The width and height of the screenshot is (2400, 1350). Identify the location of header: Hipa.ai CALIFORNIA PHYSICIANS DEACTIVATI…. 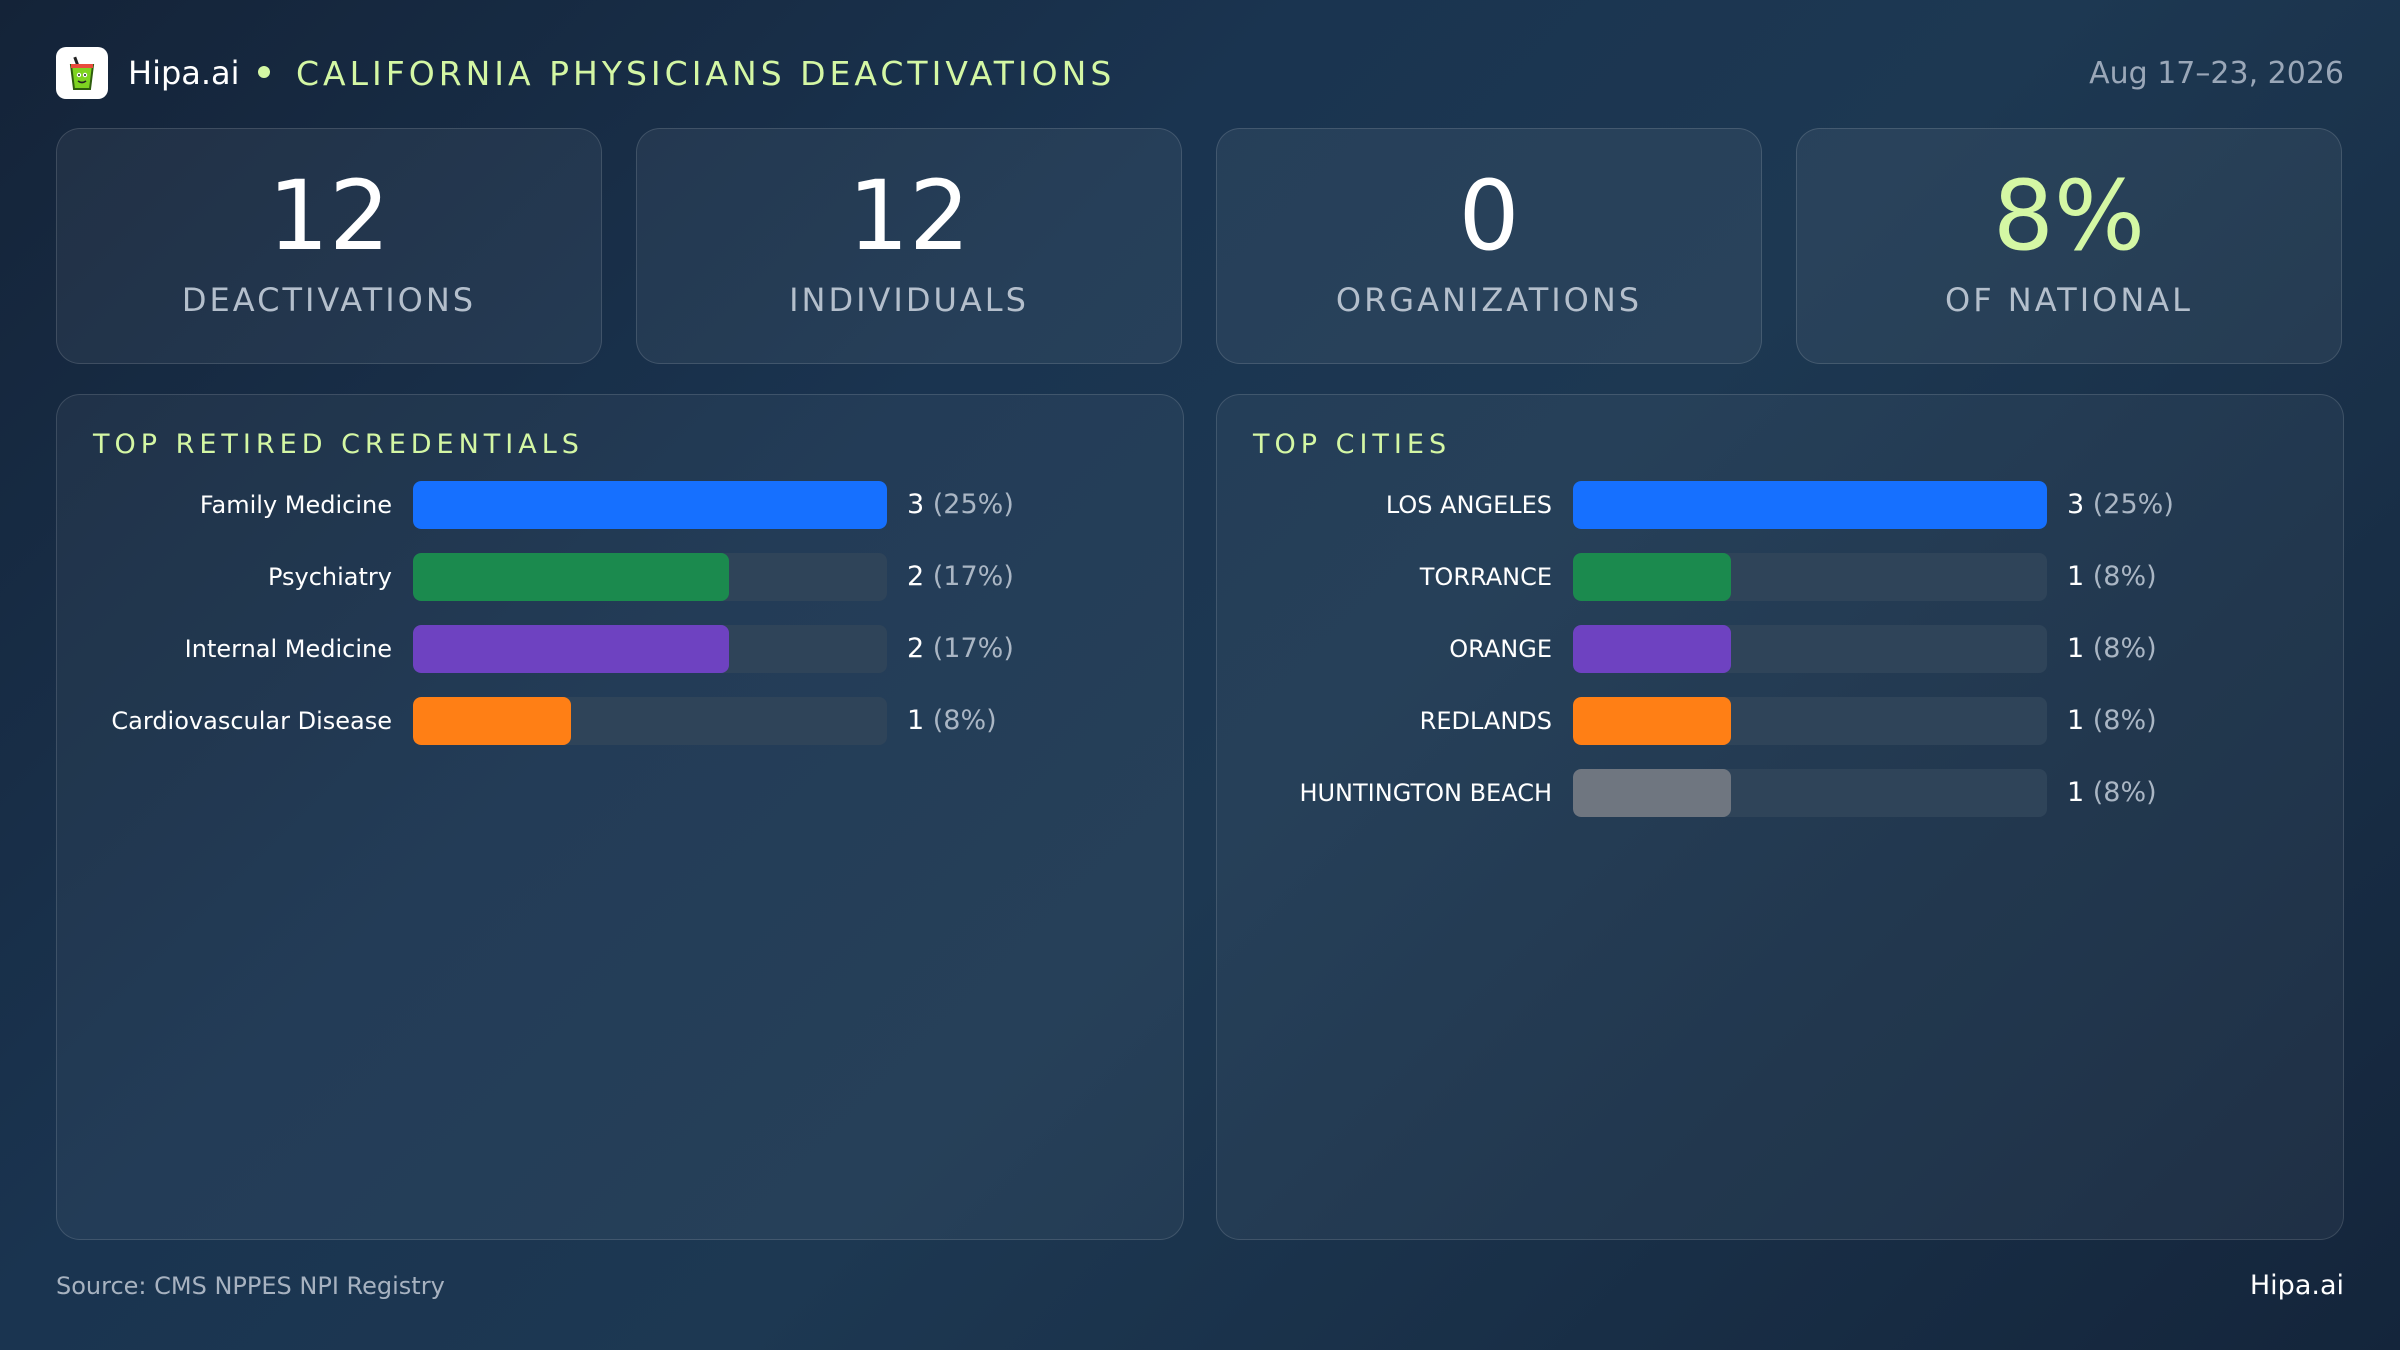
(1200, 74).